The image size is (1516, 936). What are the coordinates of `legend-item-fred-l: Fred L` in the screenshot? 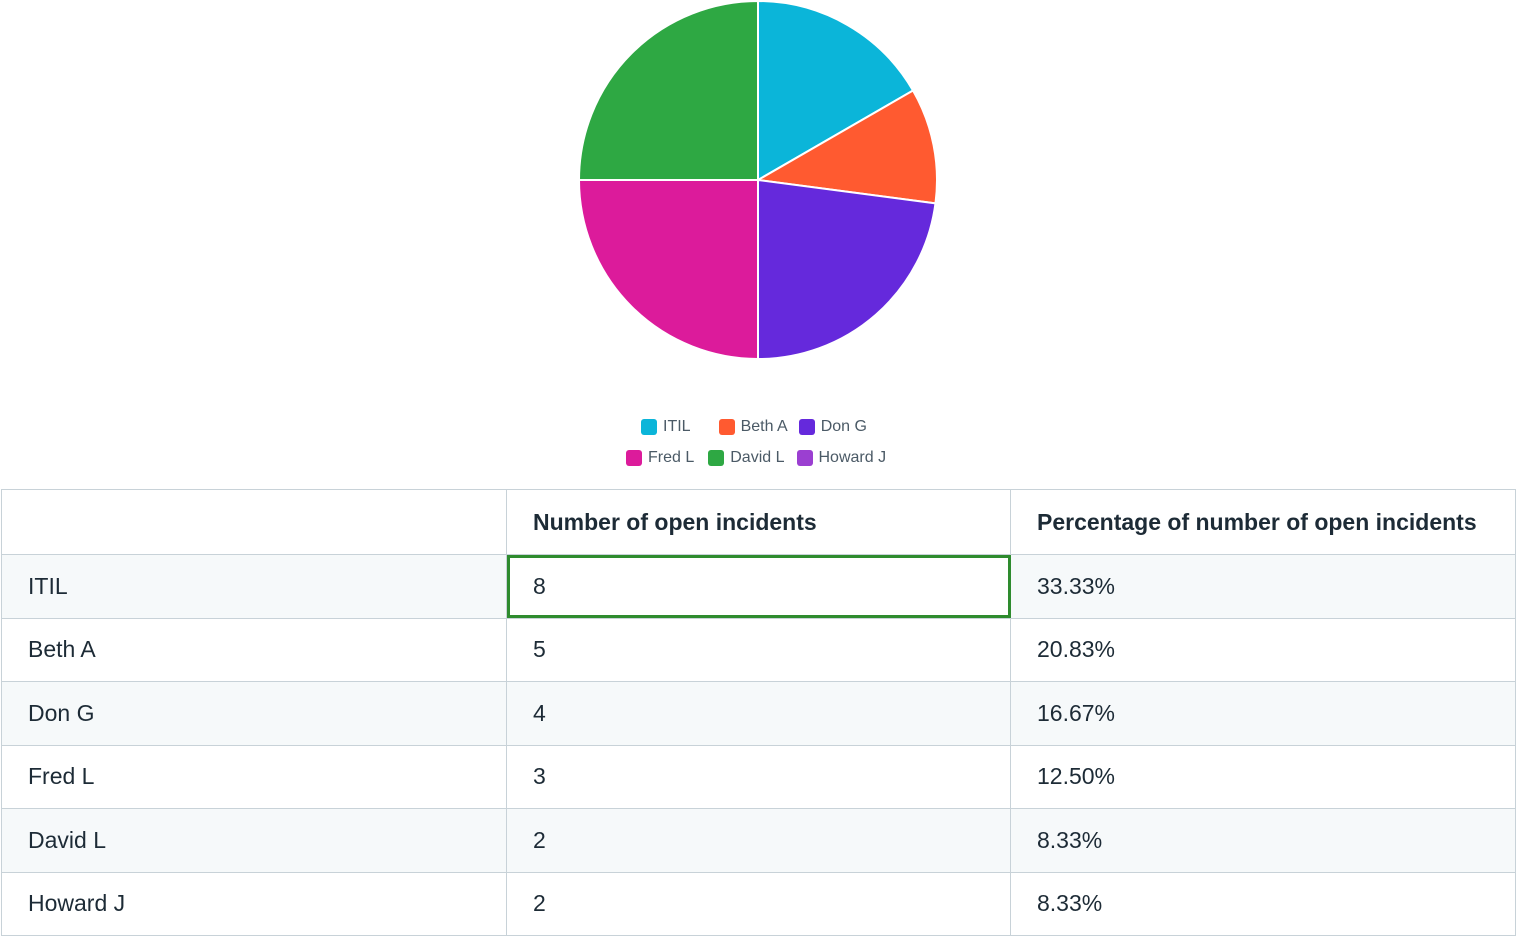 It's located at (660, 458).